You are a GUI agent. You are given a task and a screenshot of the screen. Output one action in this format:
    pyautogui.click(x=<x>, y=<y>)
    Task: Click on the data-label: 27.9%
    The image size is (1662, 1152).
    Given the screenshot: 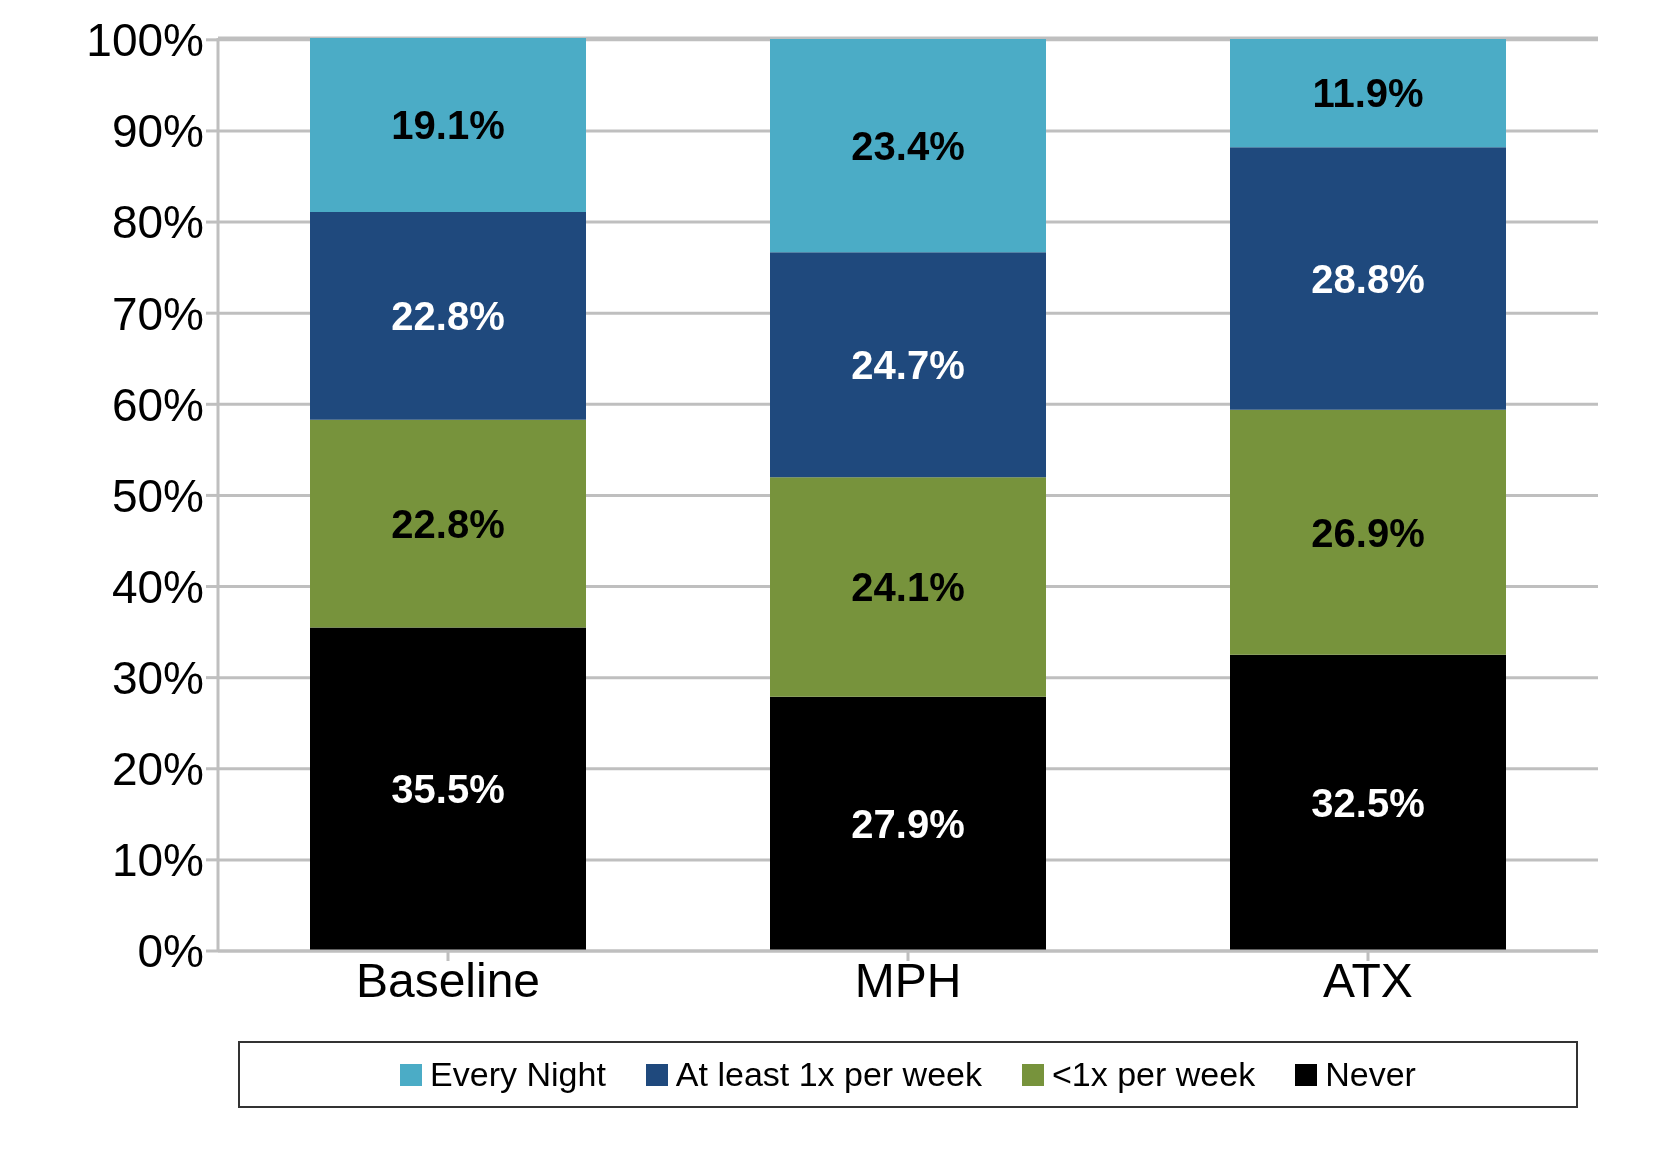 What is the action you would take?
    pyautogui.click(x=908, y=824)
    